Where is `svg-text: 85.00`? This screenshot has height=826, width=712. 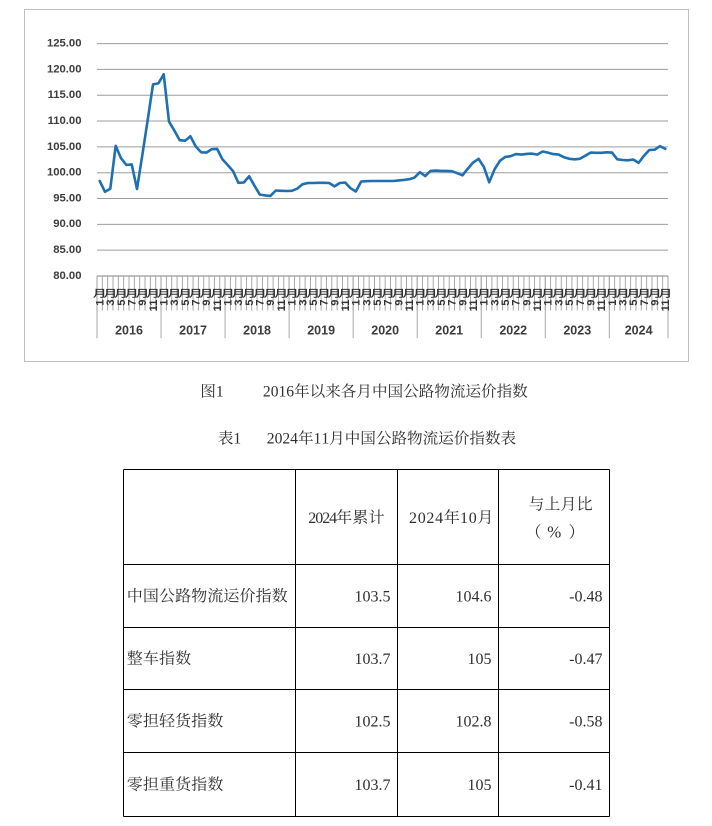 svg-text: 85.00 is located at coordinates (67, 250).